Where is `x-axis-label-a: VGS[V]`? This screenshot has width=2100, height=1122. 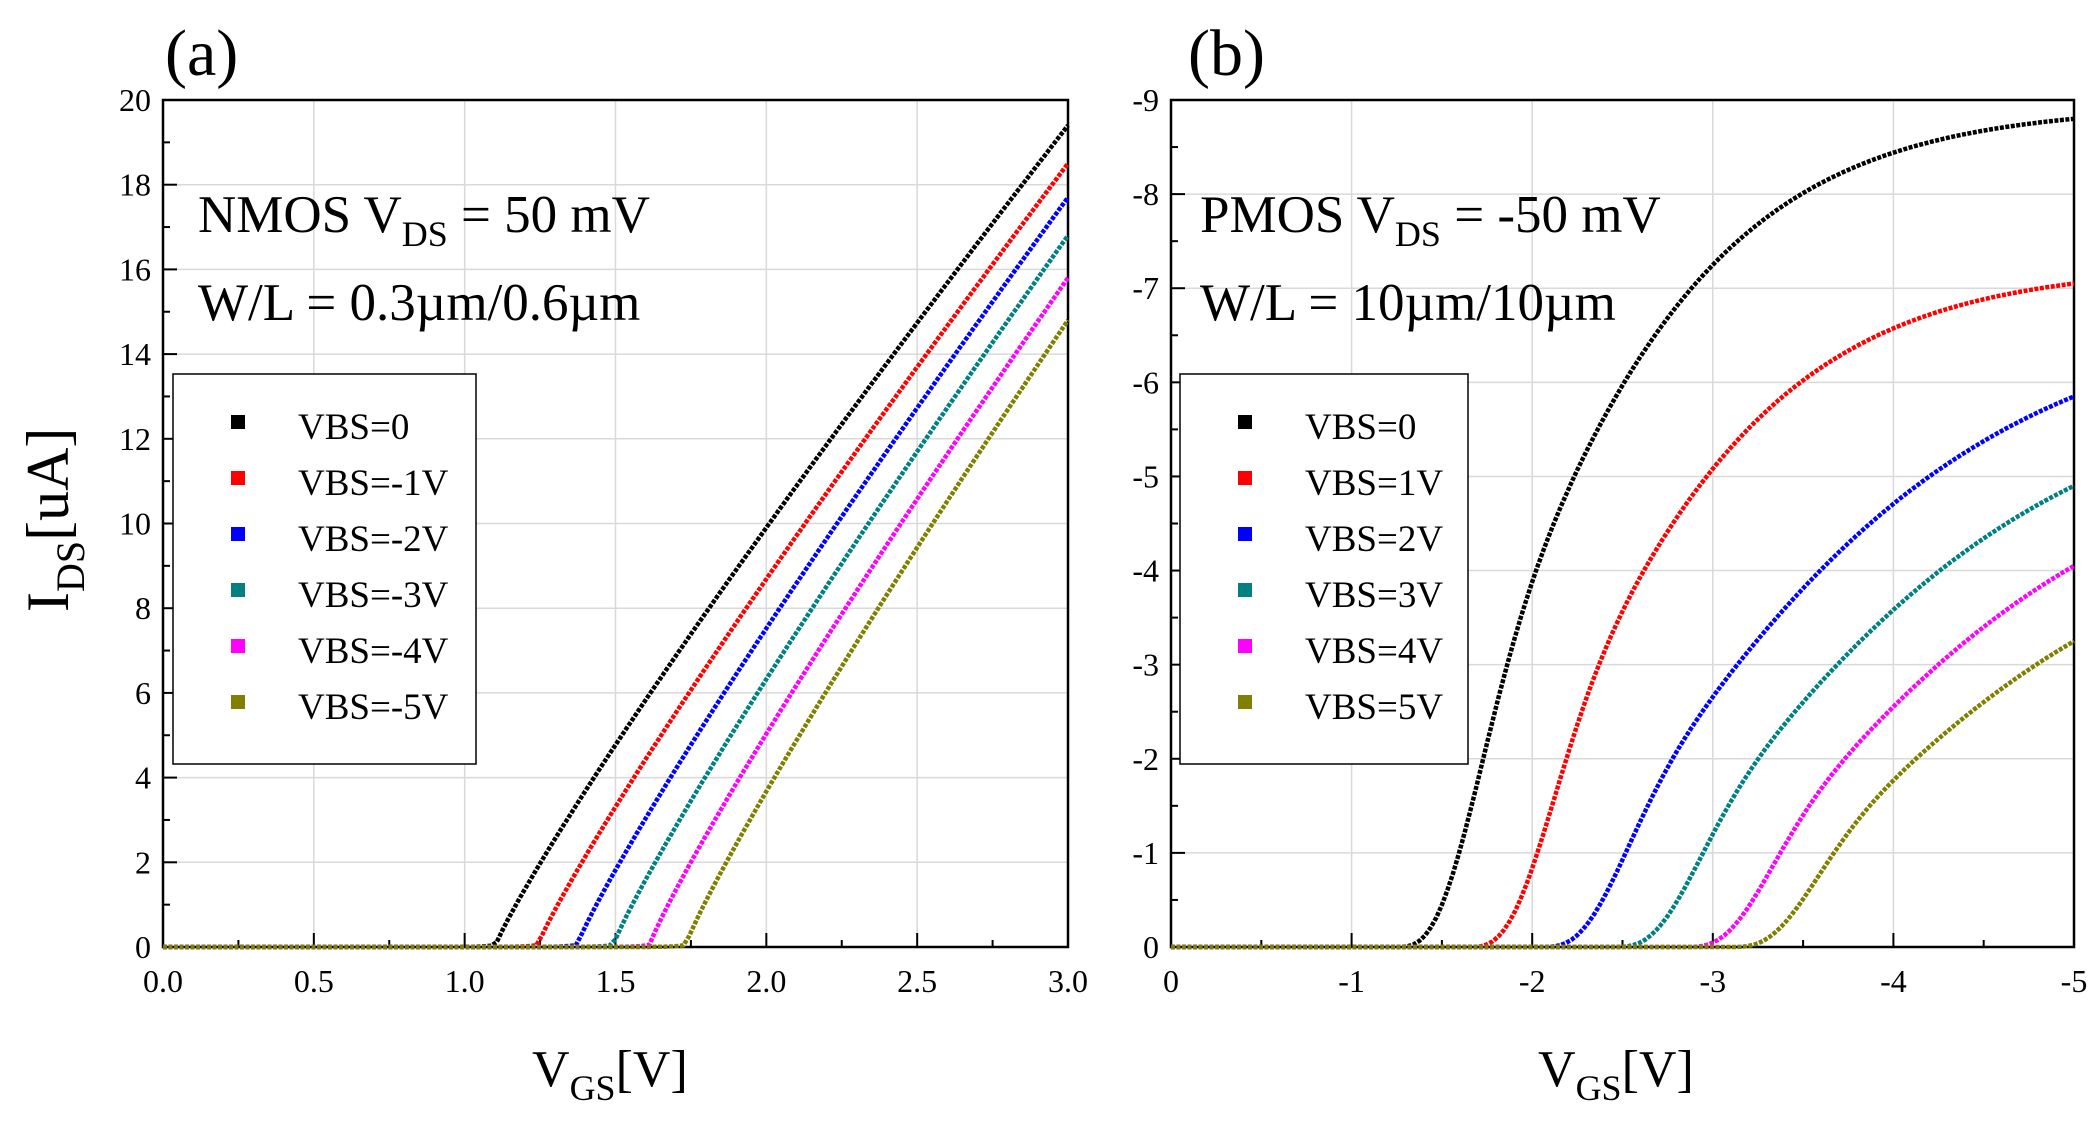 x-axis-label-a: VGS[V] is located at coordinates (610, 1074).